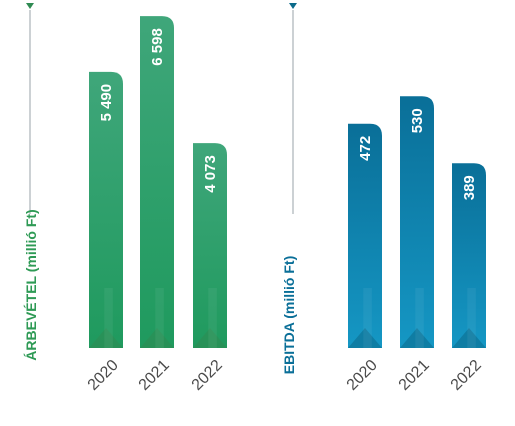  I want to click on ebitda-bar-2022, so click(469, 255).